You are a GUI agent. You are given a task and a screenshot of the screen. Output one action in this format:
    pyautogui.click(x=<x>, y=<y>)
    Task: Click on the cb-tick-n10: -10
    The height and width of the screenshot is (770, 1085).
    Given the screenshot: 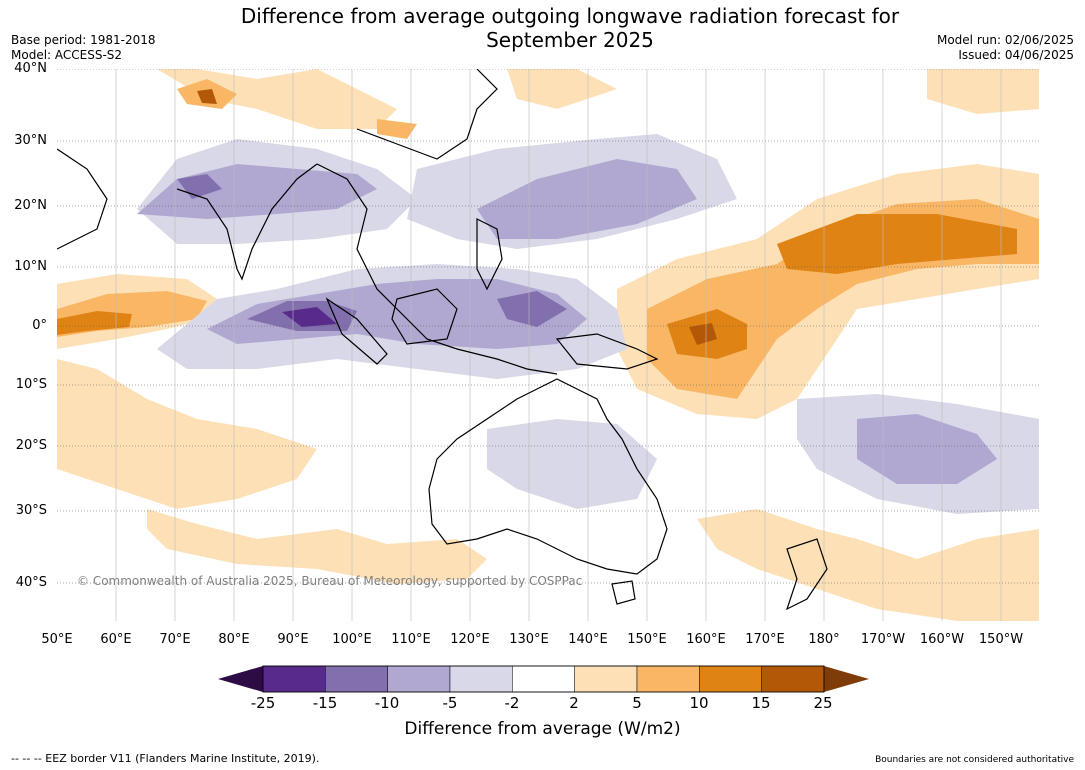 What is the action you would take?
    pyautogui.click(x=387, y=703)
    